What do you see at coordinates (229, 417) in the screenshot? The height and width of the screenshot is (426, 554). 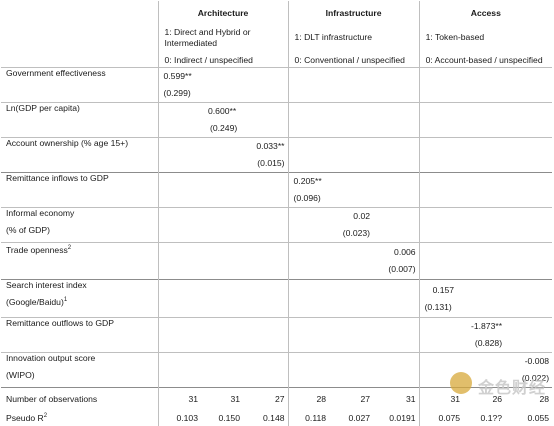 I see `r2-value: 0.150` at bounding box center [229, 417].